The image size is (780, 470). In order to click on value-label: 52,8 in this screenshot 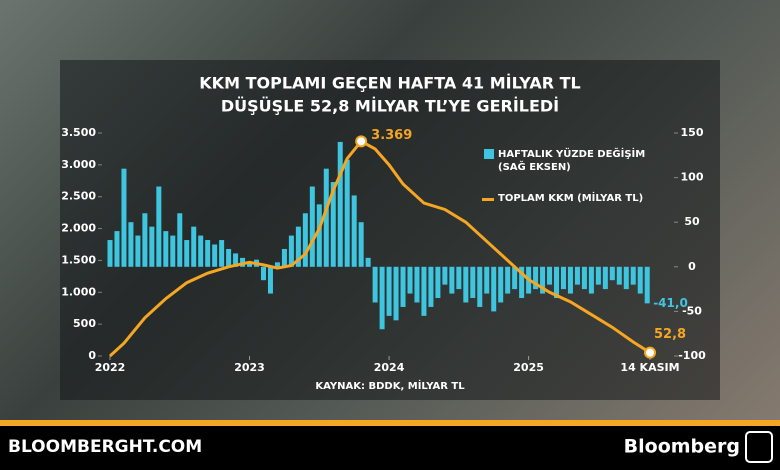, I will do `click(670, 334)`.